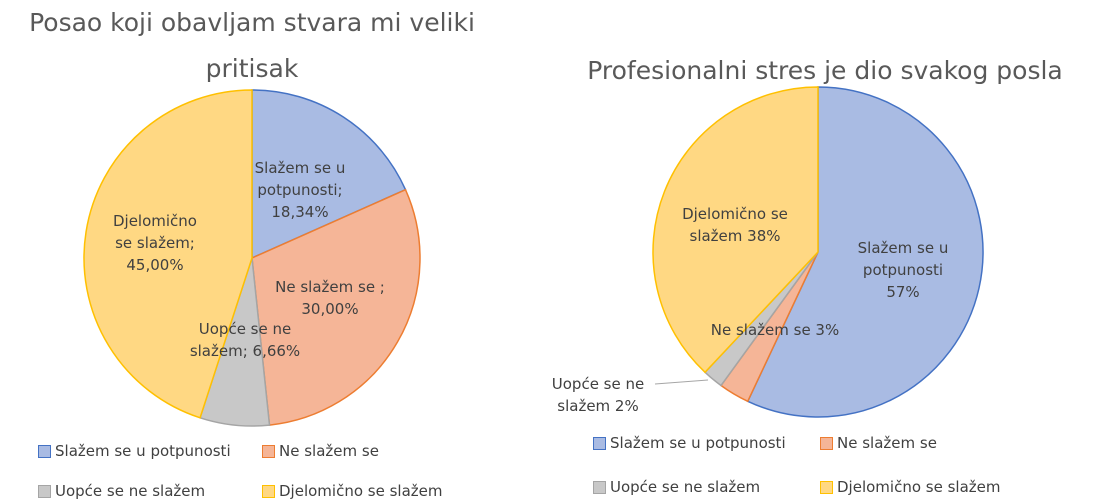  I want to click on data-label: Slažem se u potpunosti 57%, so click(903, 270).